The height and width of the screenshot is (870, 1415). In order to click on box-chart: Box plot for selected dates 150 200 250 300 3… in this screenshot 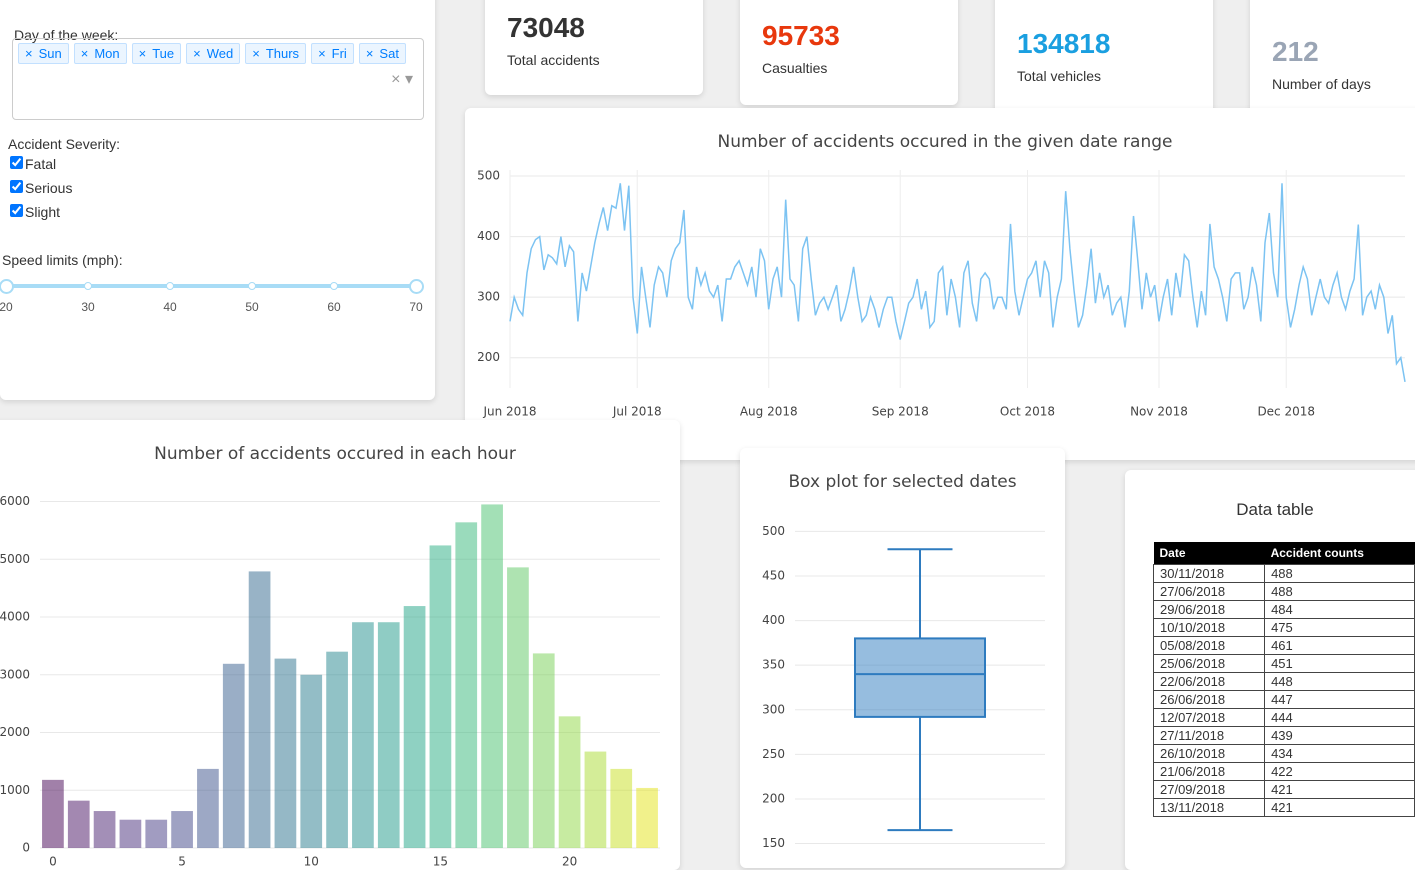, I will do `click(903, 661)`.